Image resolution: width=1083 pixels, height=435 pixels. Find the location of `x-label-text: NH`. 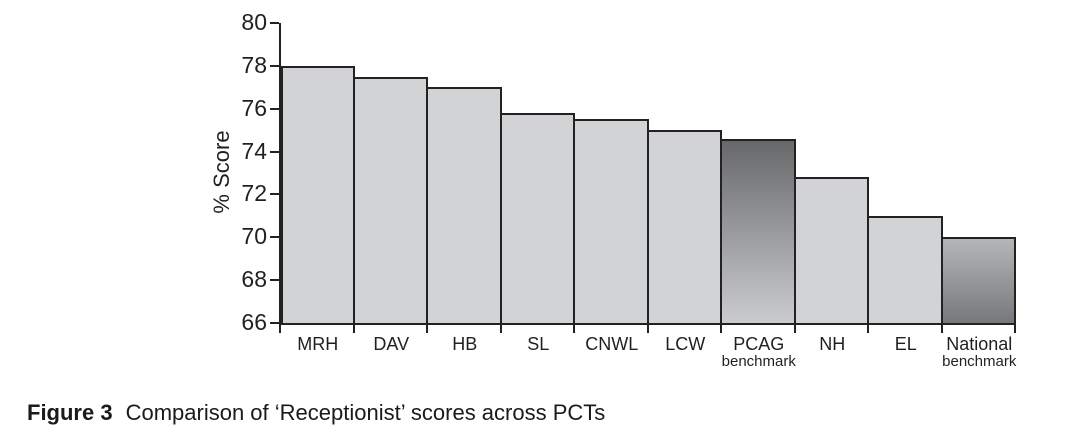

x-label-text: NH is located at coordinates (832, 344).